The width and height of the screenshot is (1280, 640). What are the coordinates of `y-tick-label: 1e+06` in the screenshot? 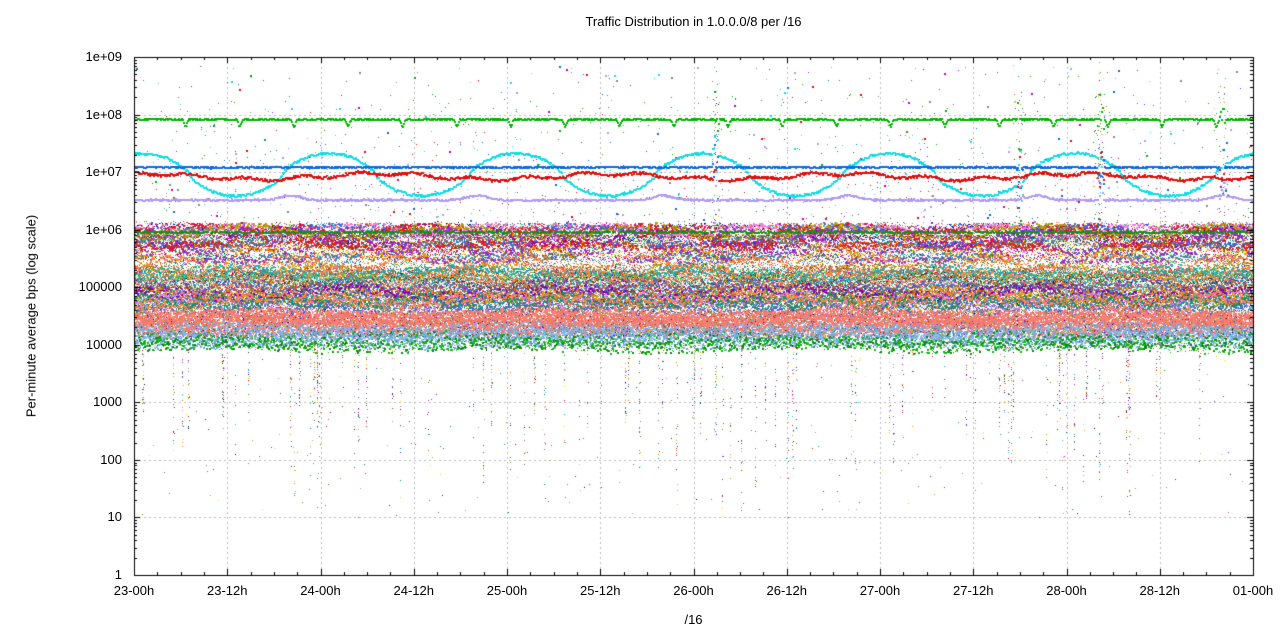 It's located at (103, 229).